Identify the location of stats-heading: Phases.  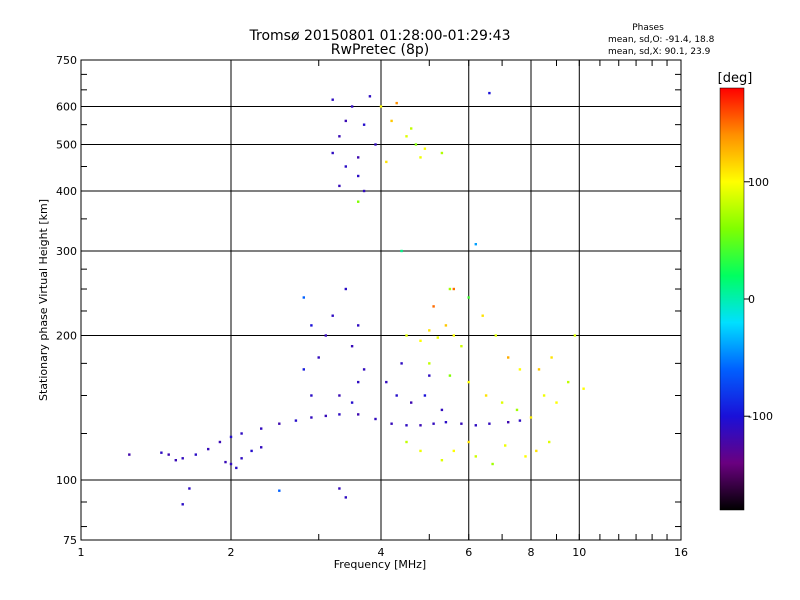
(648, 28).